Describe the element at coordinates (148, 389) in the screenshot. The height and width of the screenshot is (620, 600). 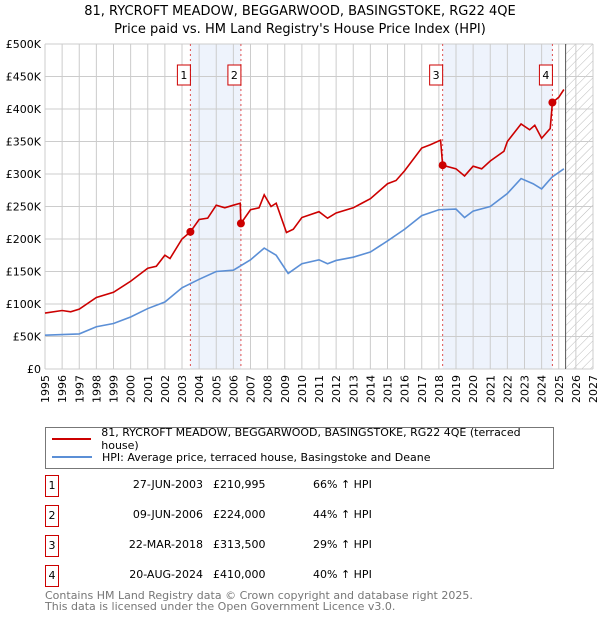
I see `x-tick-label: 2001` at that location.